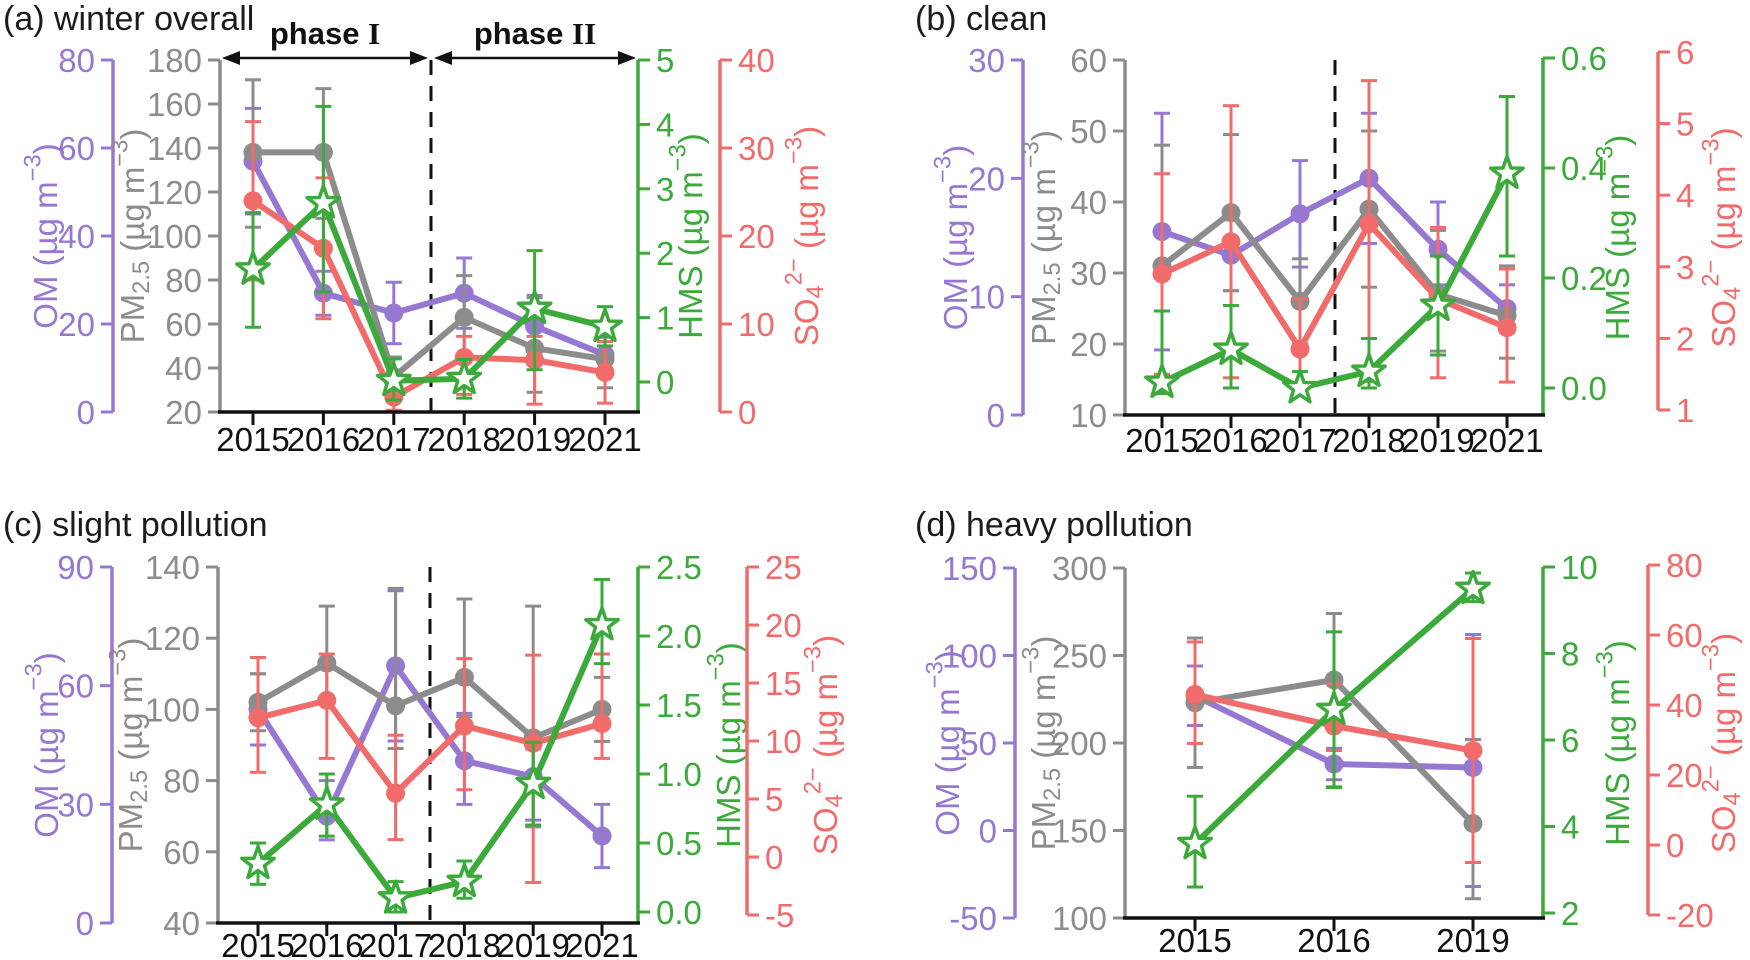  Describe the element at coordinates (172, 709) in the screenshot. I see `svg-text: 100` at that location.